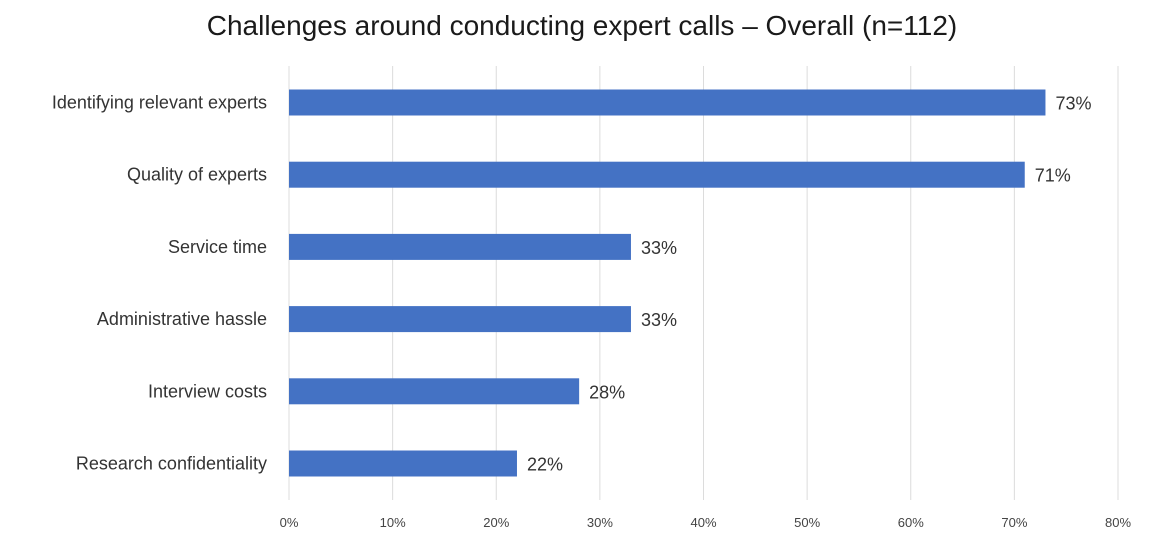 The image size is (1164, 547). I want to click on data-label: 28%, so click(607, 392).